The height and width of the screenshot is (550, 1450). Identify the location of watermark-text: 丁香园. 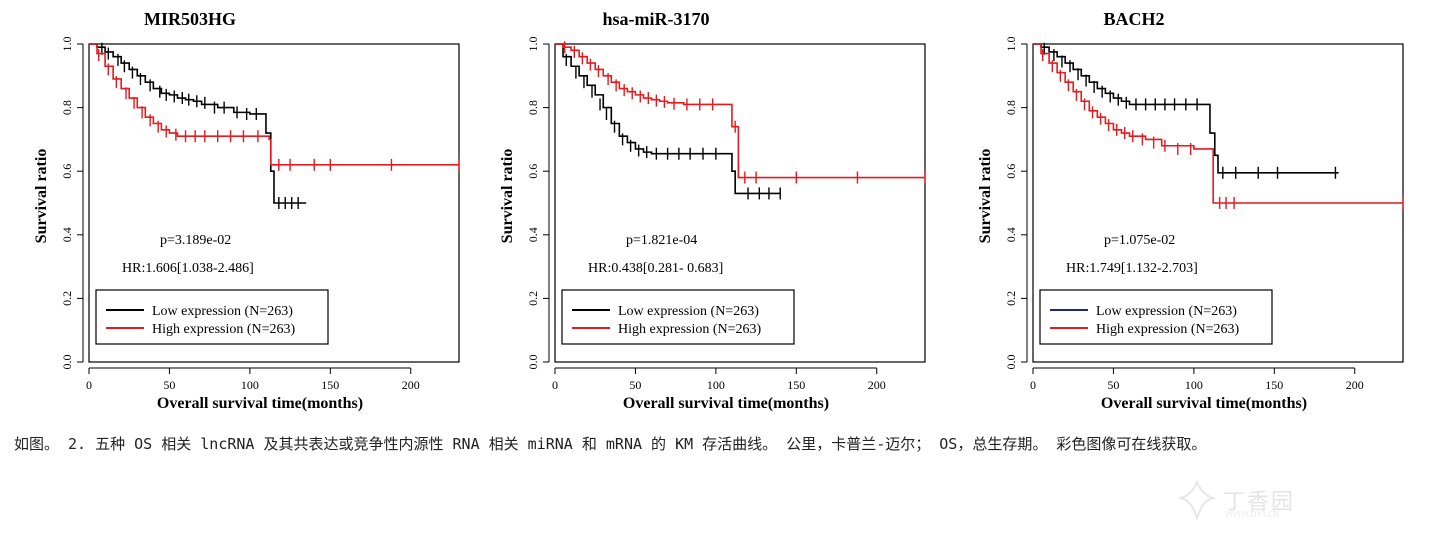
(1259, 502).